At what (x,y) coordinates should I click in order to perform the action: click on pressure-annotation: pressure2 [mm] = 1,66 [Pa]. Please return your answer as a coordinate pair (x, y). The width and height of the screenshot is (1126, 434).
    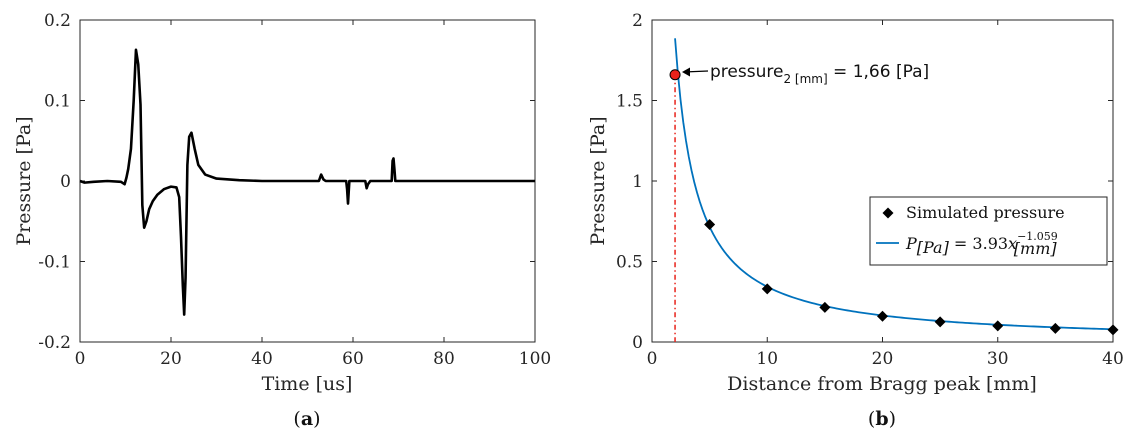
    Looking at the image, I should click on (805, 74).